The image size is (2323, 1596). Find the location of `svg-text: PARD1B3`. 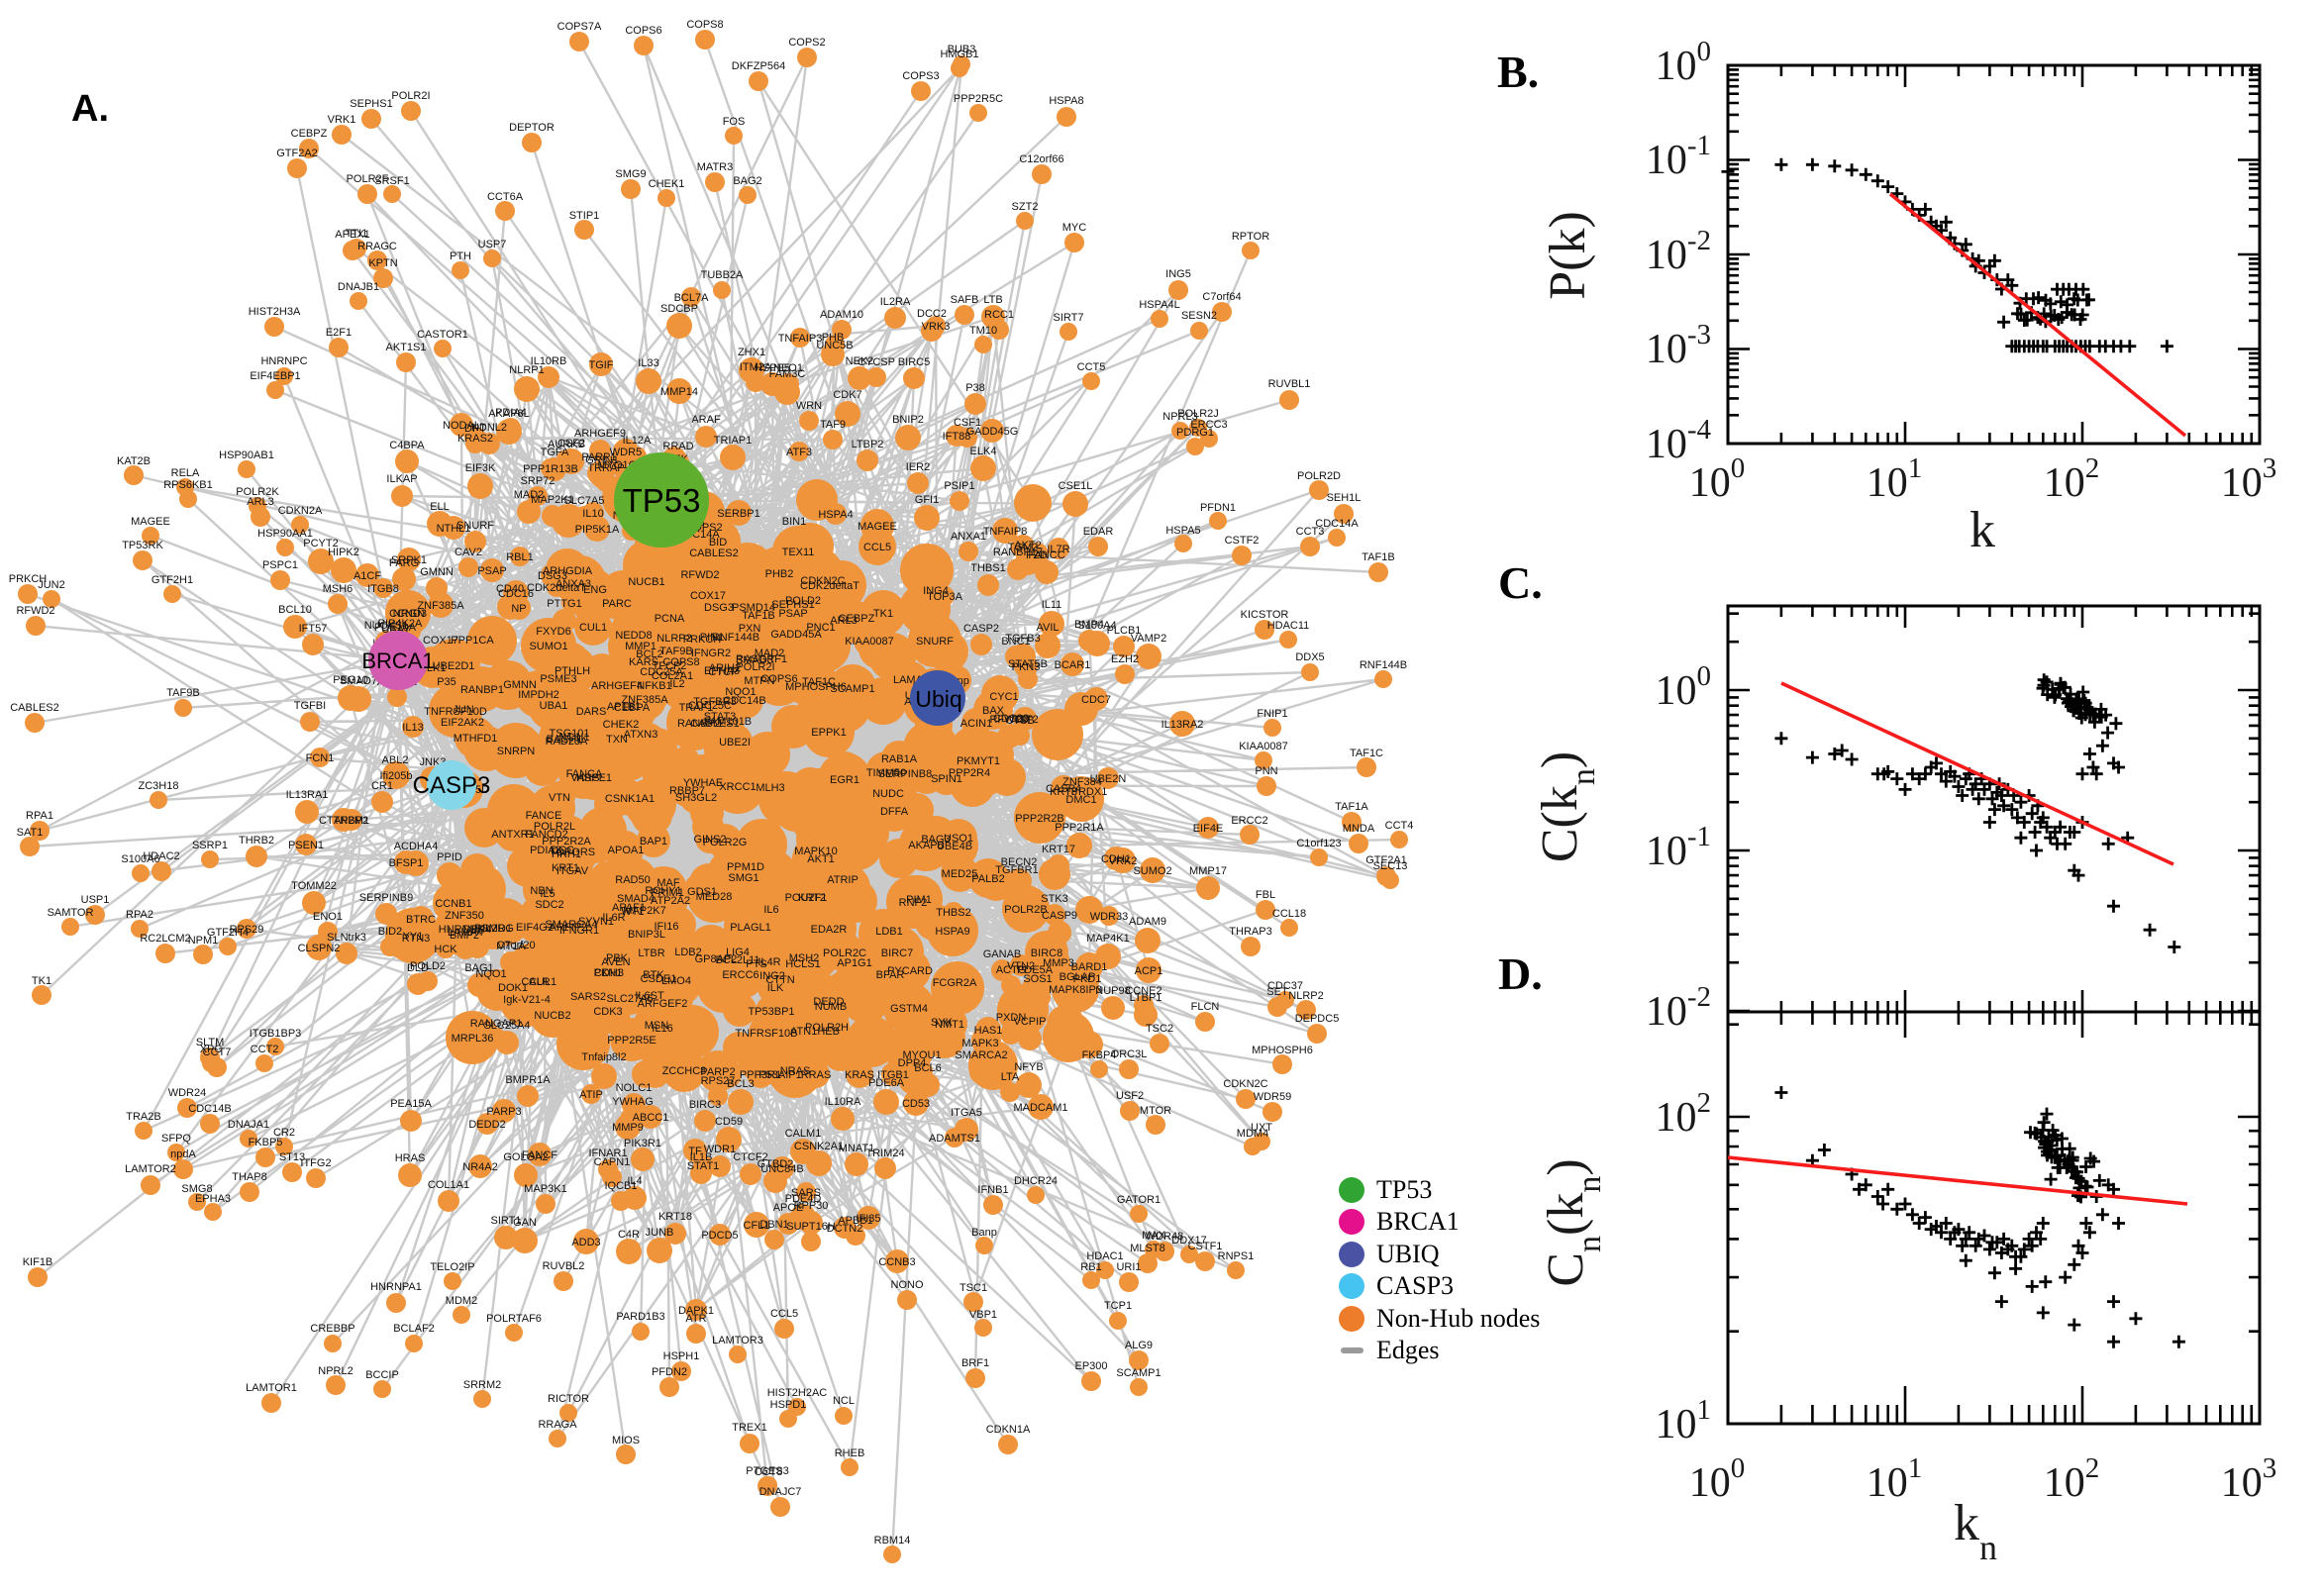

svg-text: PARD1B3 is located at coordinates (640, 1317).